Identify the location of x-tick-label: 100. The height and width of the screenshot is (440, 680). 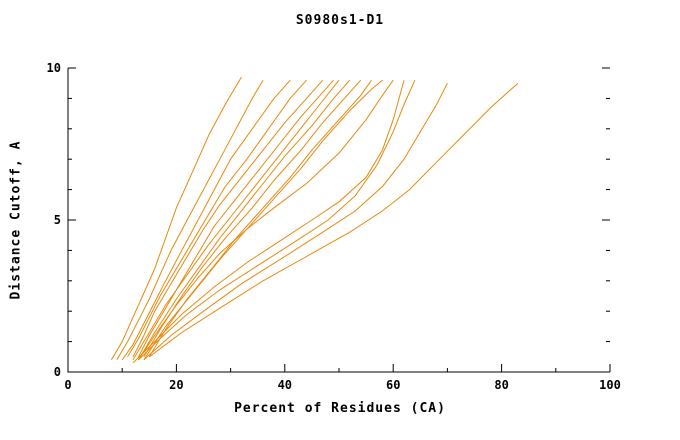
(610, 385).